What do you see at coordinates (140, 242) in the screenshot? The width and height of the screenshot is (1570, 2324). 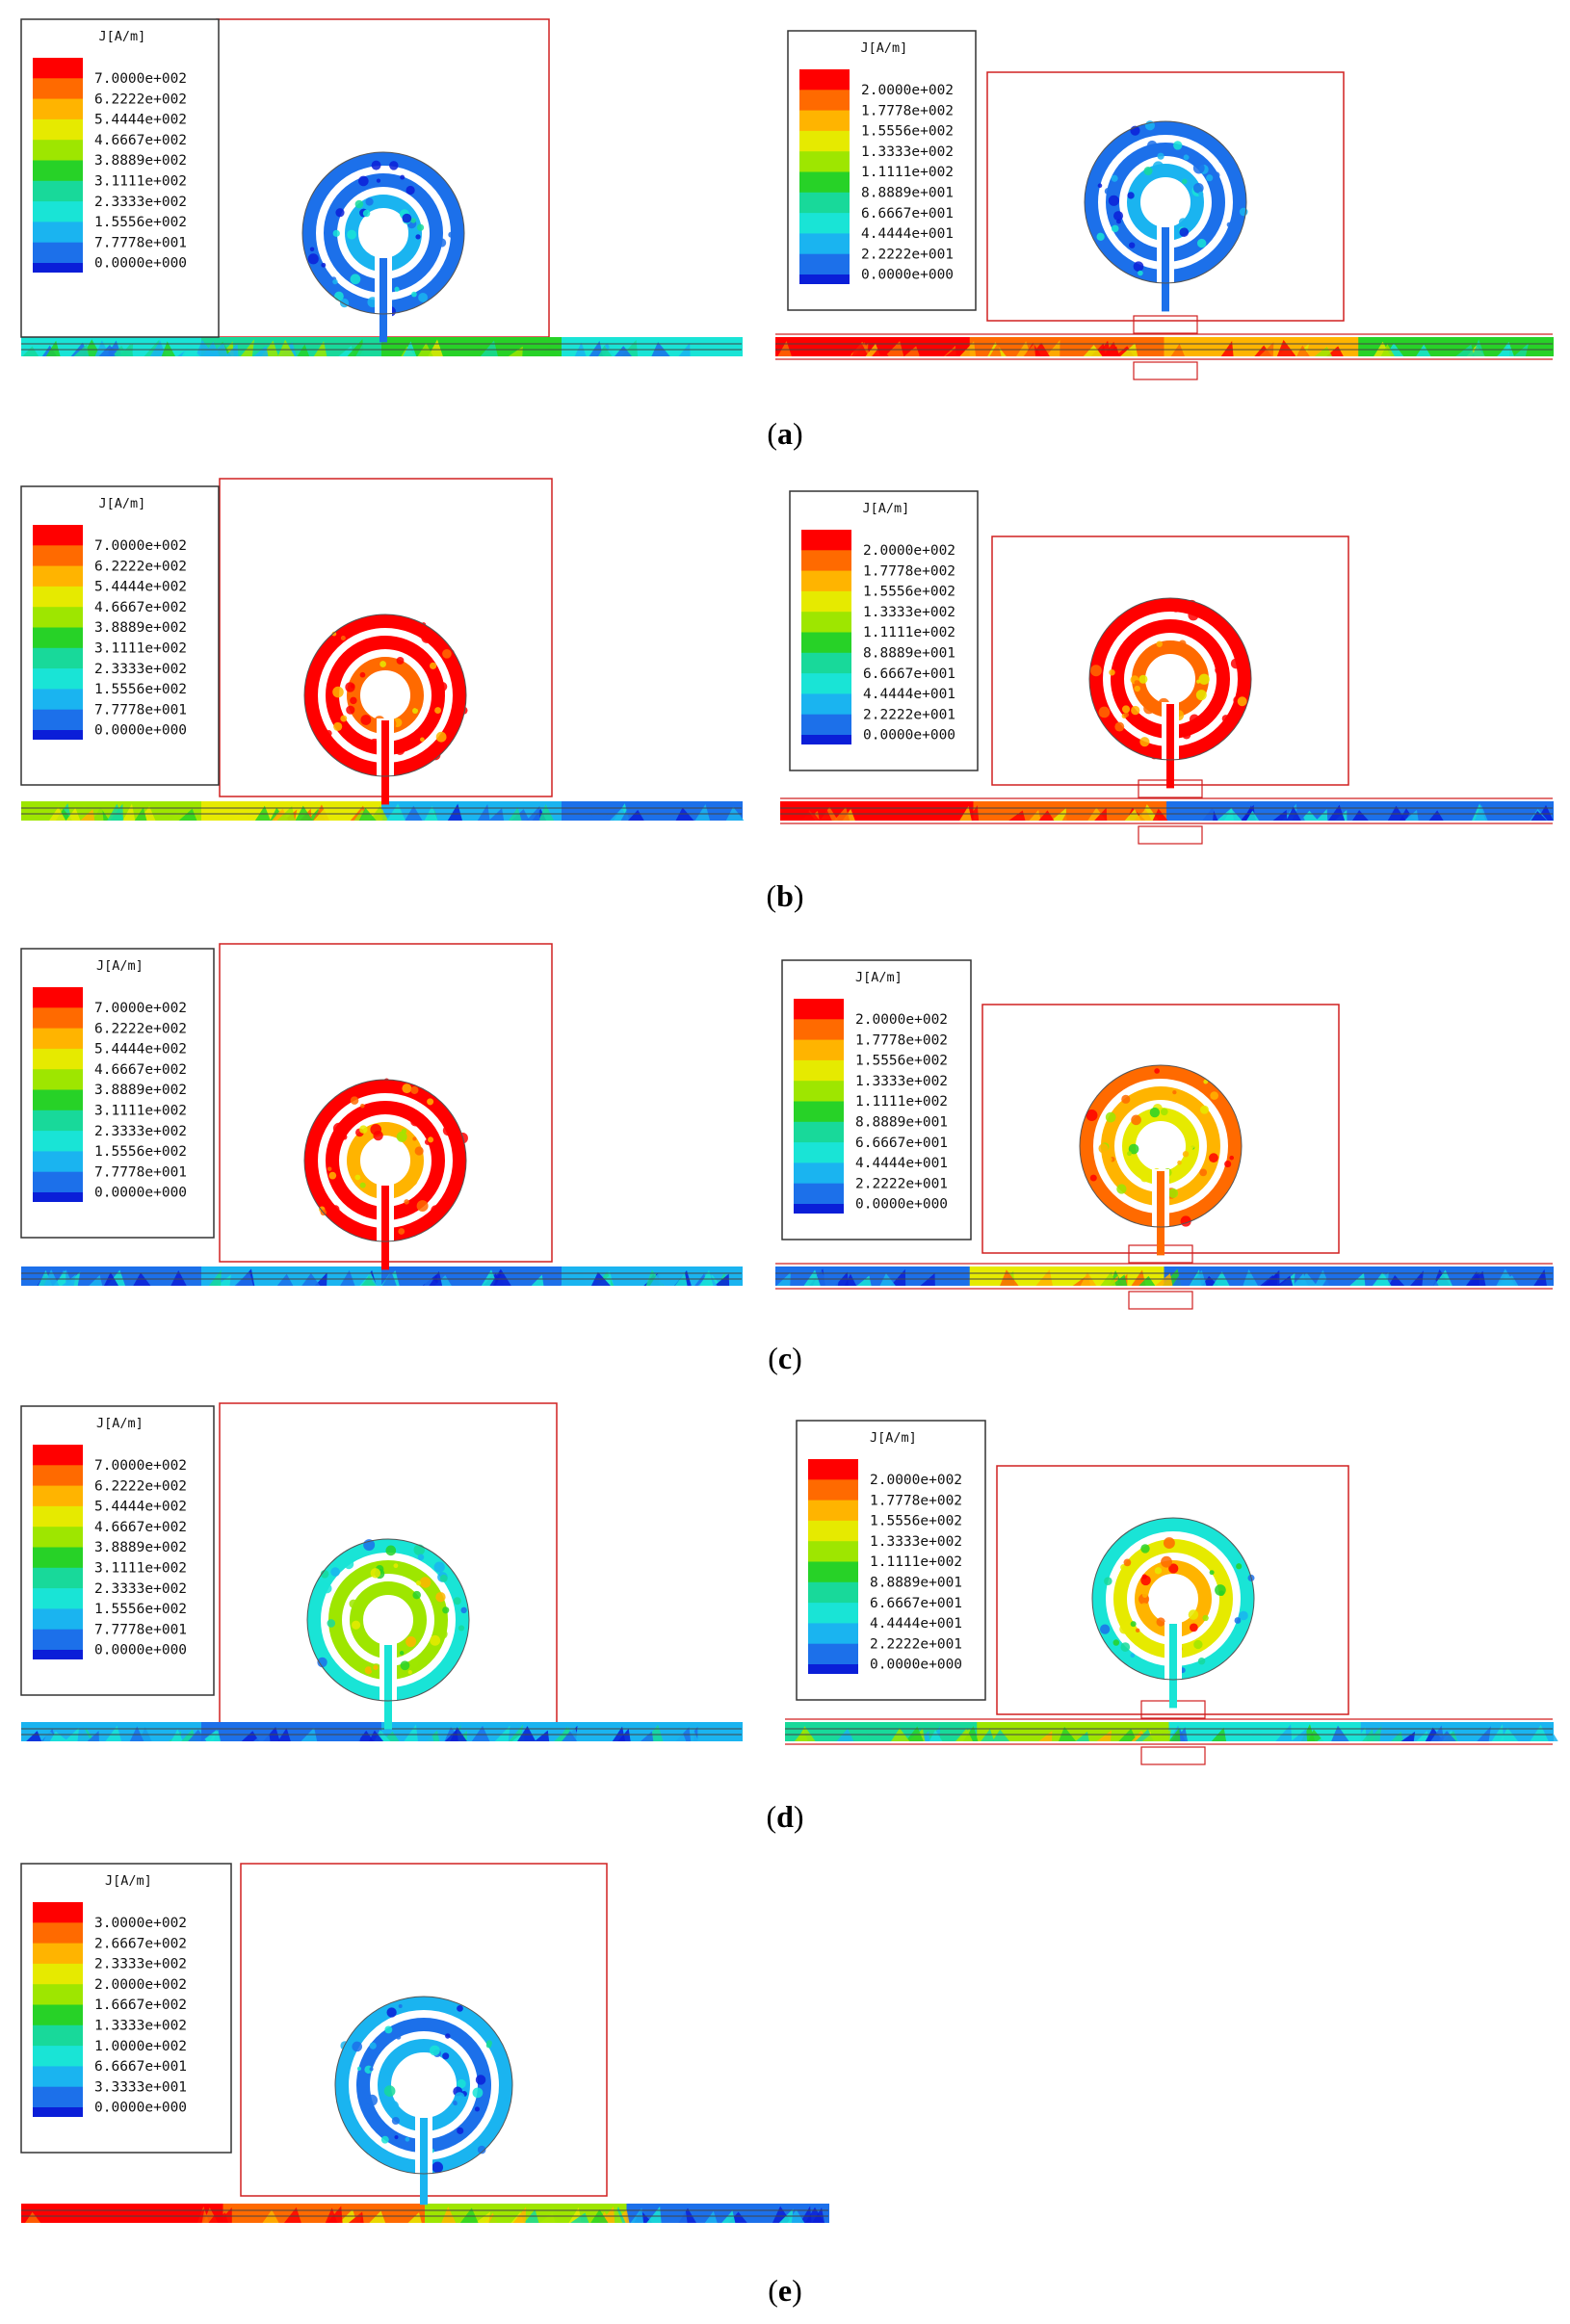 I see `panel-a-left-tick-8: 7.7778e+001` at bounding box center [140, 242].